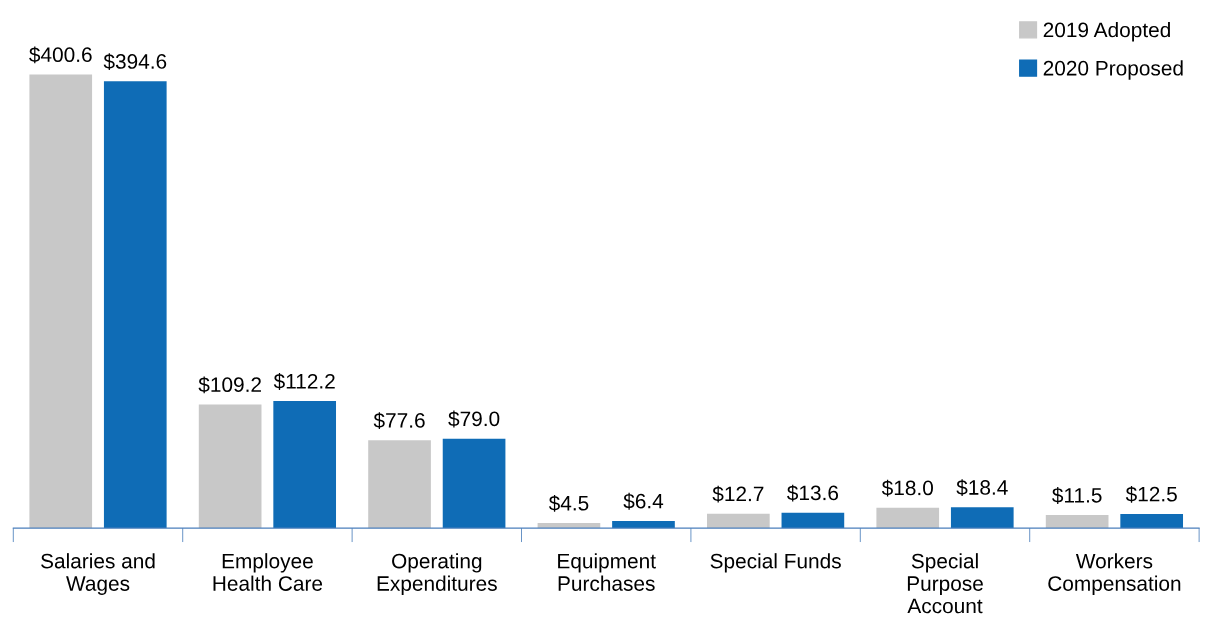  Describe the element at coordinates (813, 493) in the screenshot. I see `data-label: $13.6` at that location.